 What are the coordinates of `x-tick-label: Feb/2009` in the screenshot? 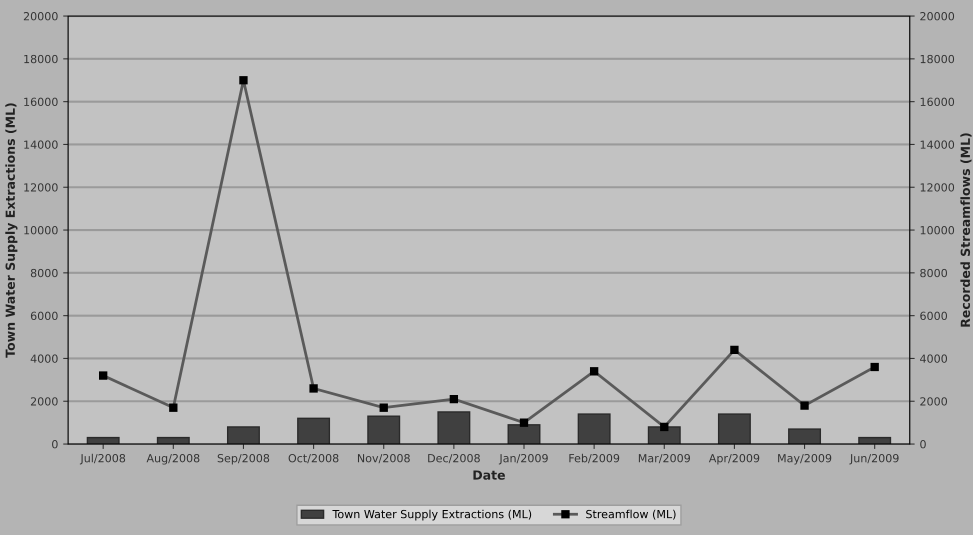 It's located at (594, 459).